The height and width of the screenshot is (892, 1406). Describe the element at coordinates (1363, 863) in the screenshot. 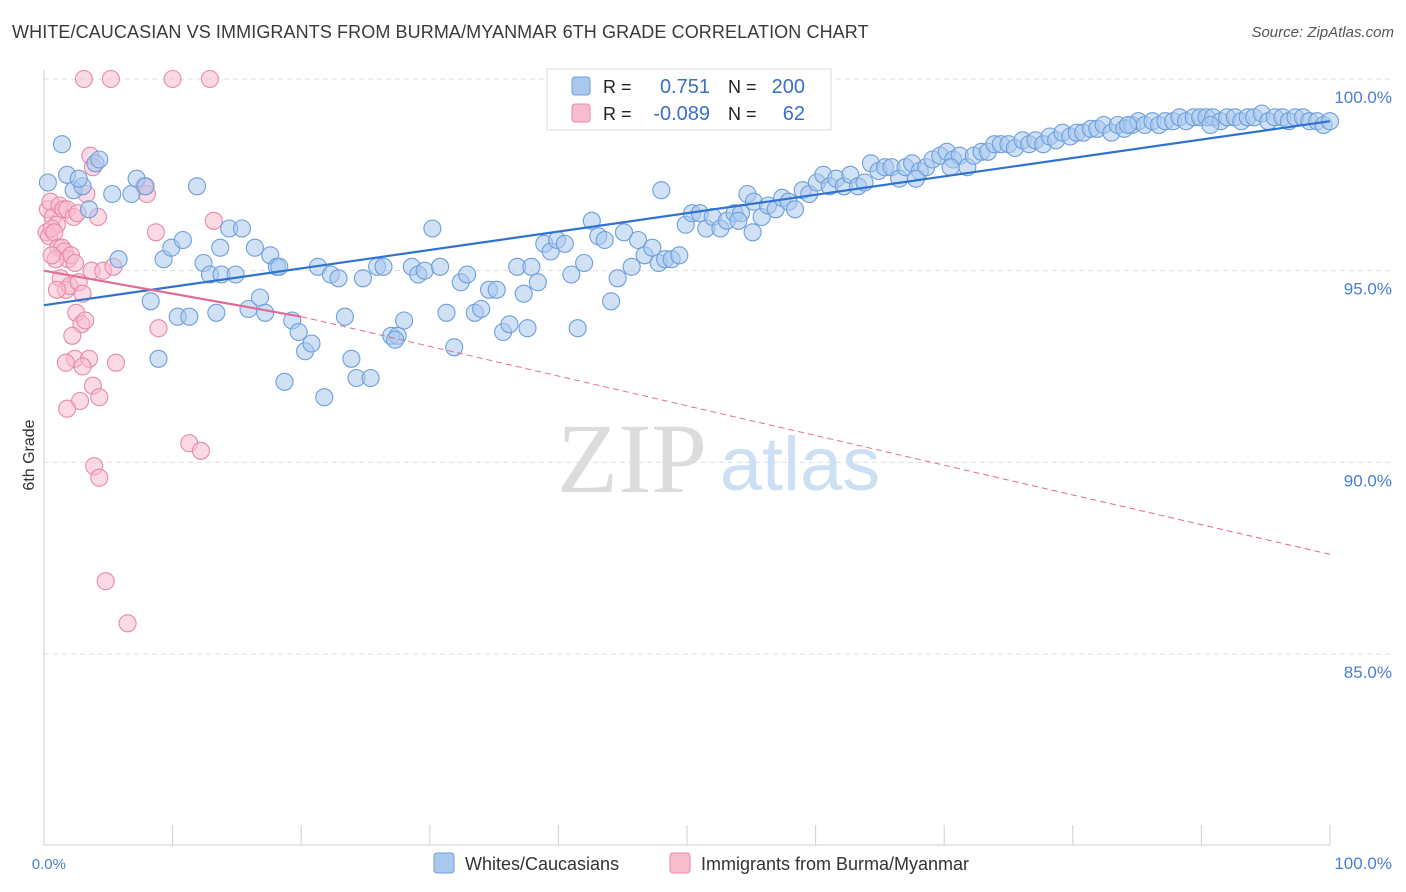

I see `x-tick-label-max: 100.0%` at that location.